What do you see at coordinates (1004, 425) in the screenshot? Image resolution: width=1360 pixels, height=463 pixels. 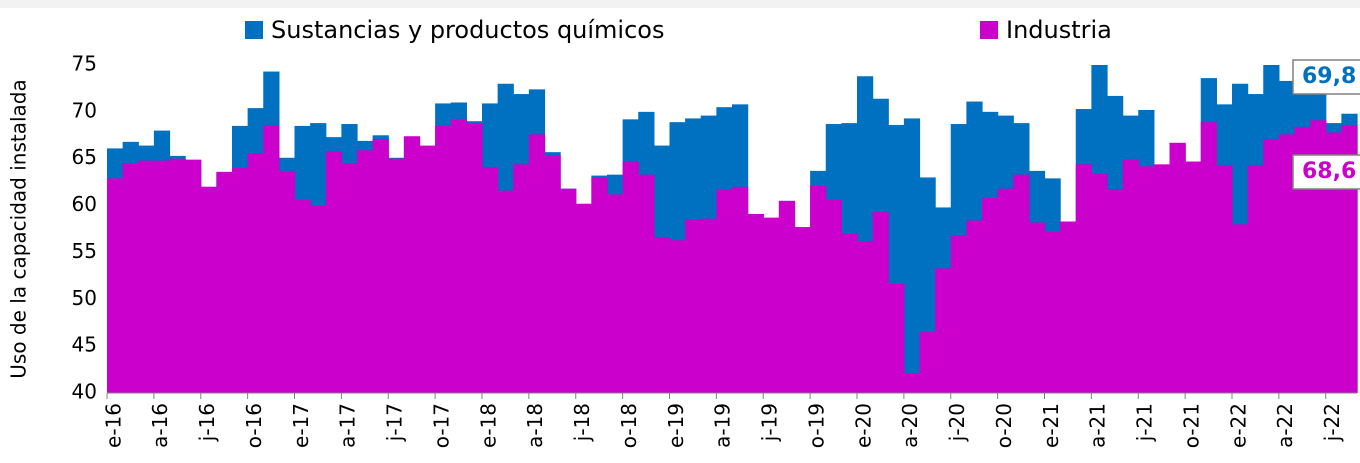 I see `x-tick-label: o-20` at bounding box center [1004, 425].